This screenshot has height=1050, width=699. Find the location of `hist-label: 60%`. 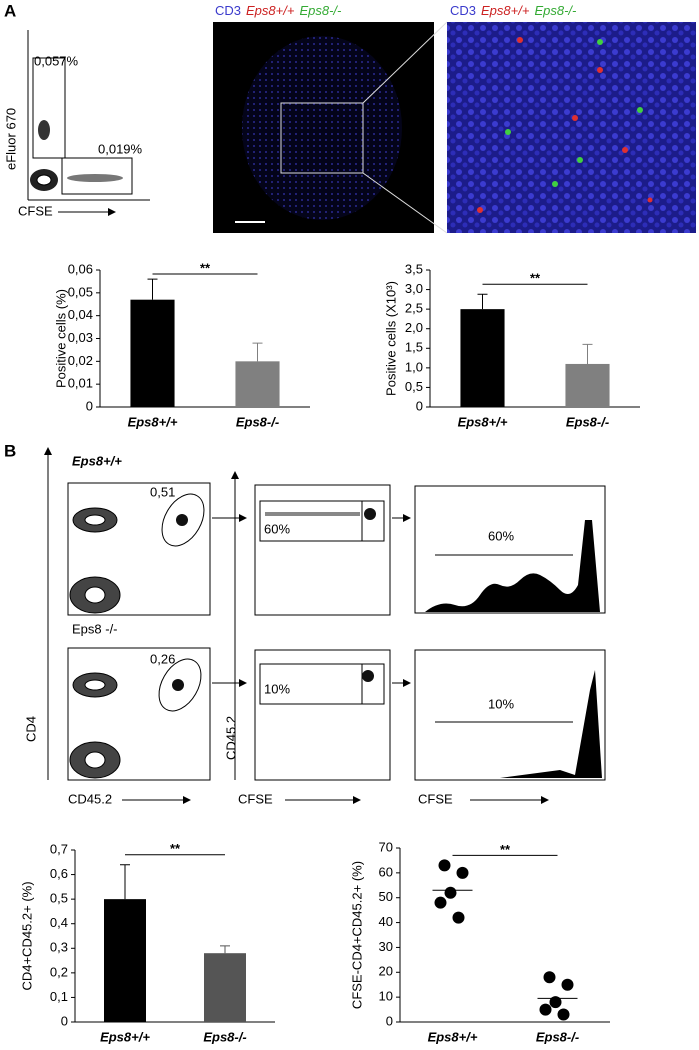

hist-label: 60% is located at coordinates (501, 535).